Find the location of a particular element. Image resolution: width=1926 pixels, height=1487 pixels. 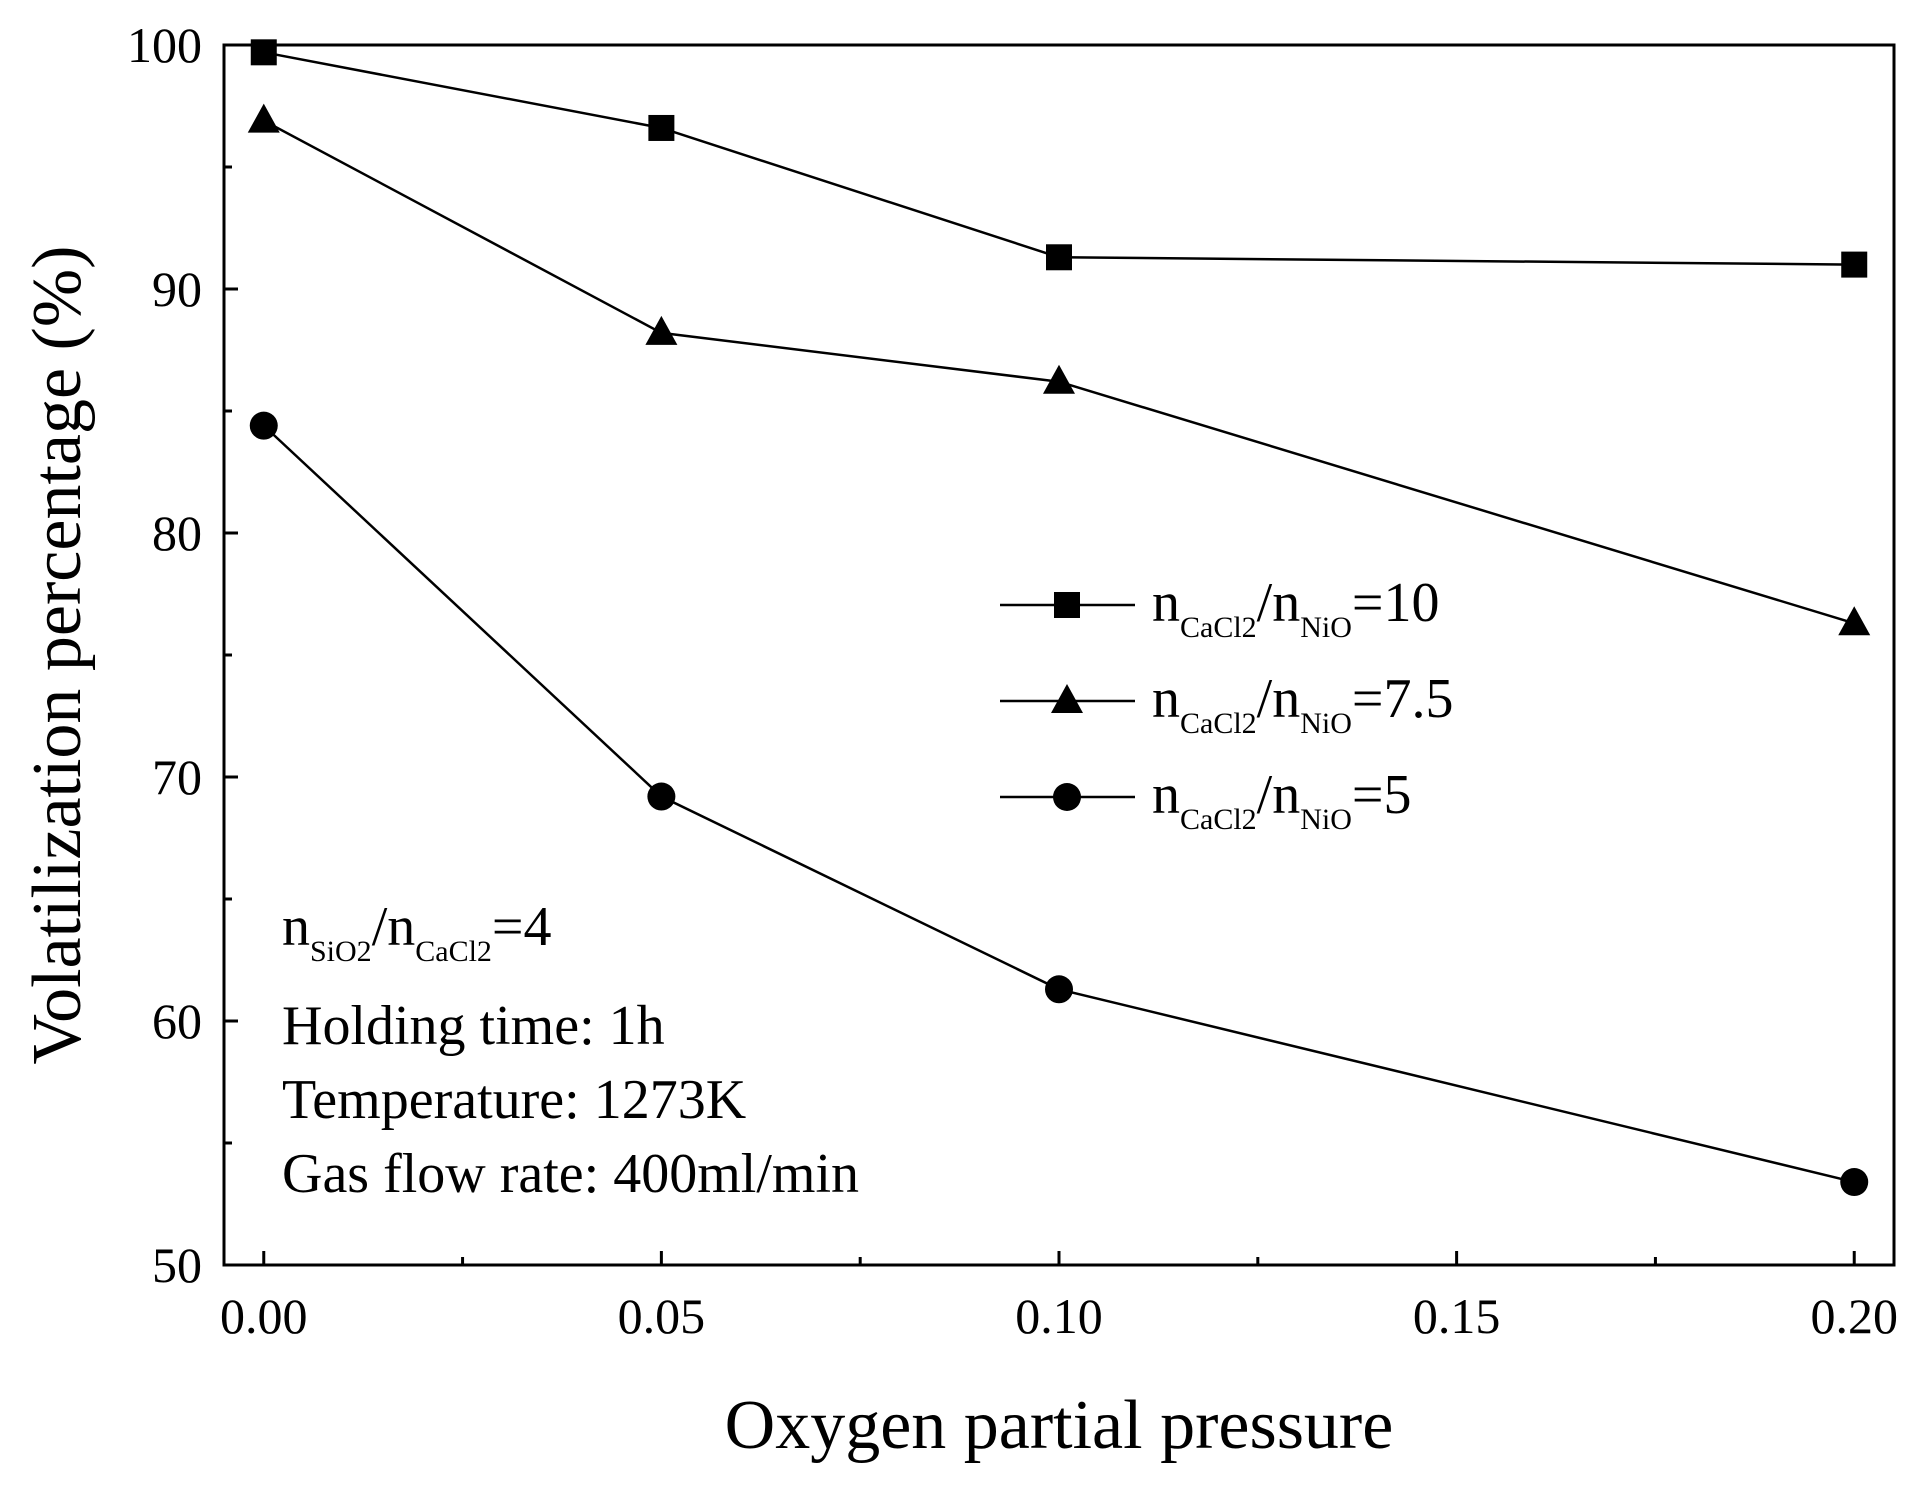

legend-item: nCaCl2/nNiO=7.5 is located at coordinates (1227, 704).